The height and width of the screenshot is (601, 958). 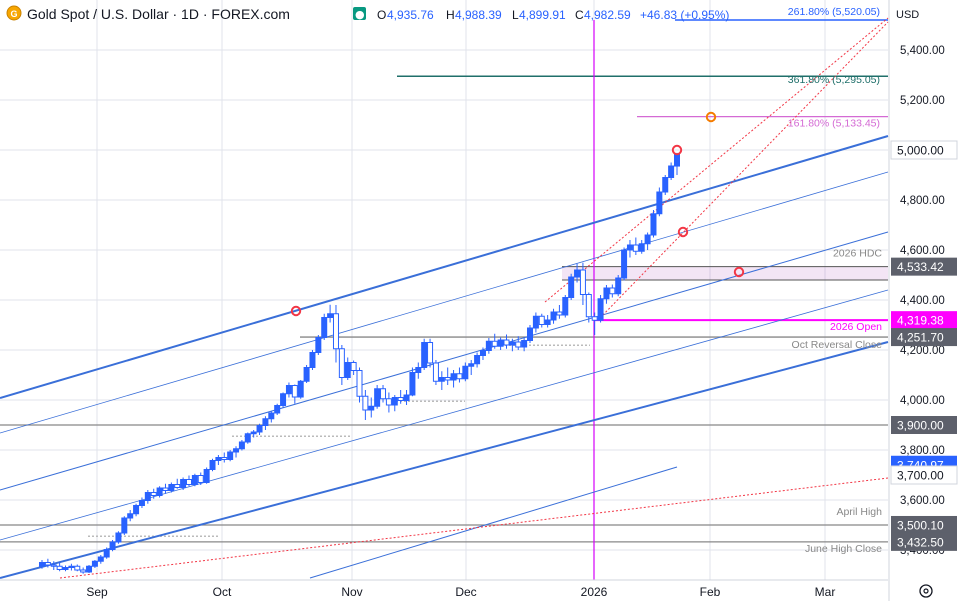 I want to click on symbol-title: Gold Spot / U.S. Dollar · 1D · FOREX.com, so click(x=158, y=14).